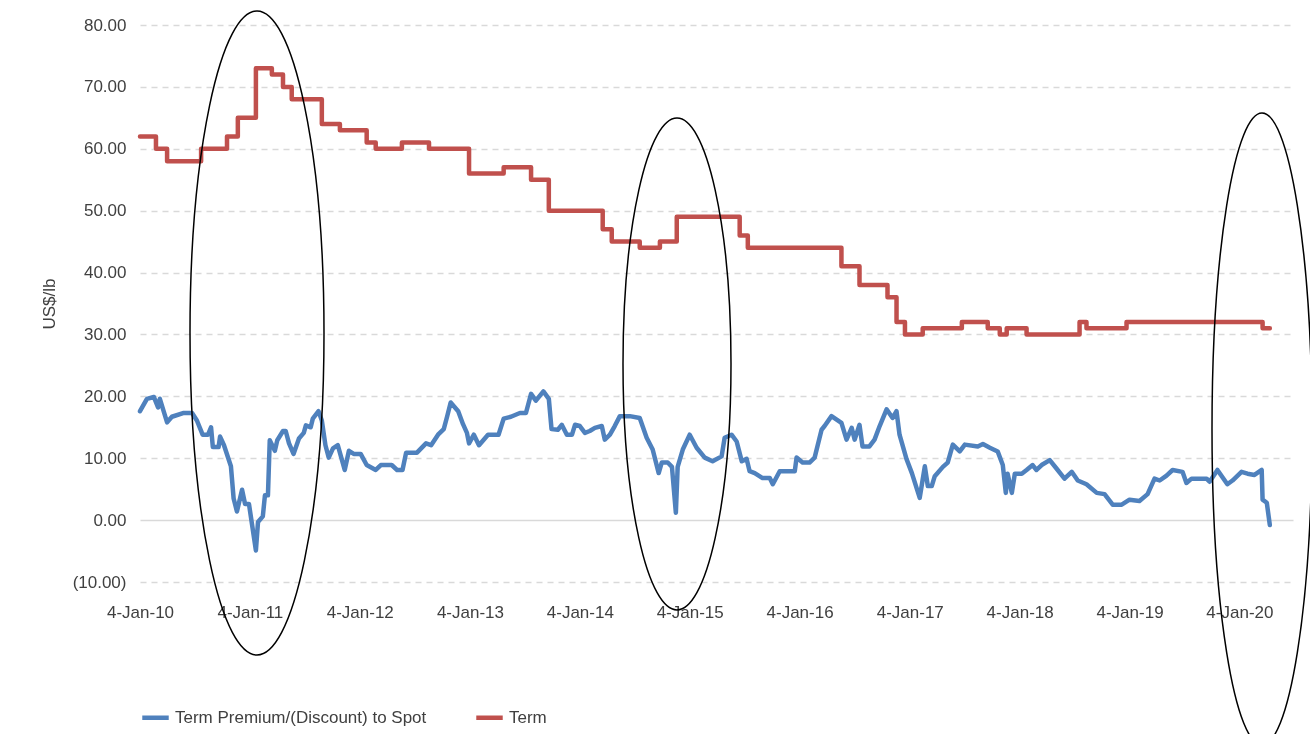 The image size is (1310, 734). What do you see at coordinates (105, 87) in the screenshot?
I see `y-tick-label: 70.00` at bounding box center [105, 87].